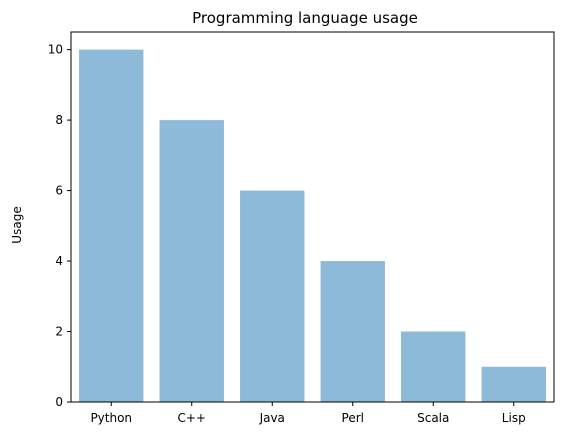 The height and width of the screenshot is (435, 562). I want to click on y-ticks-group: 0 2 4 6 8 10, so click(59, 226).